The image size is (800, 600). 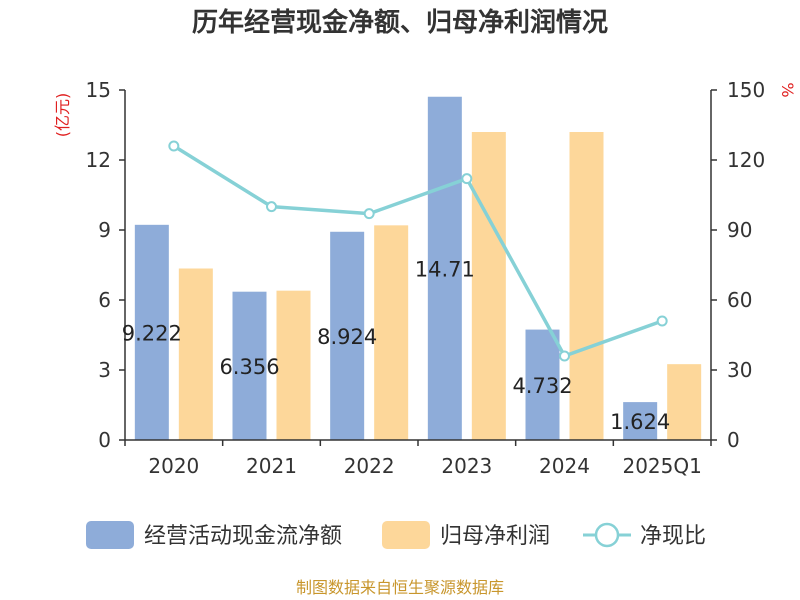 I want to click on left-axis-unit: (亿元), so click(x=62, y=115).